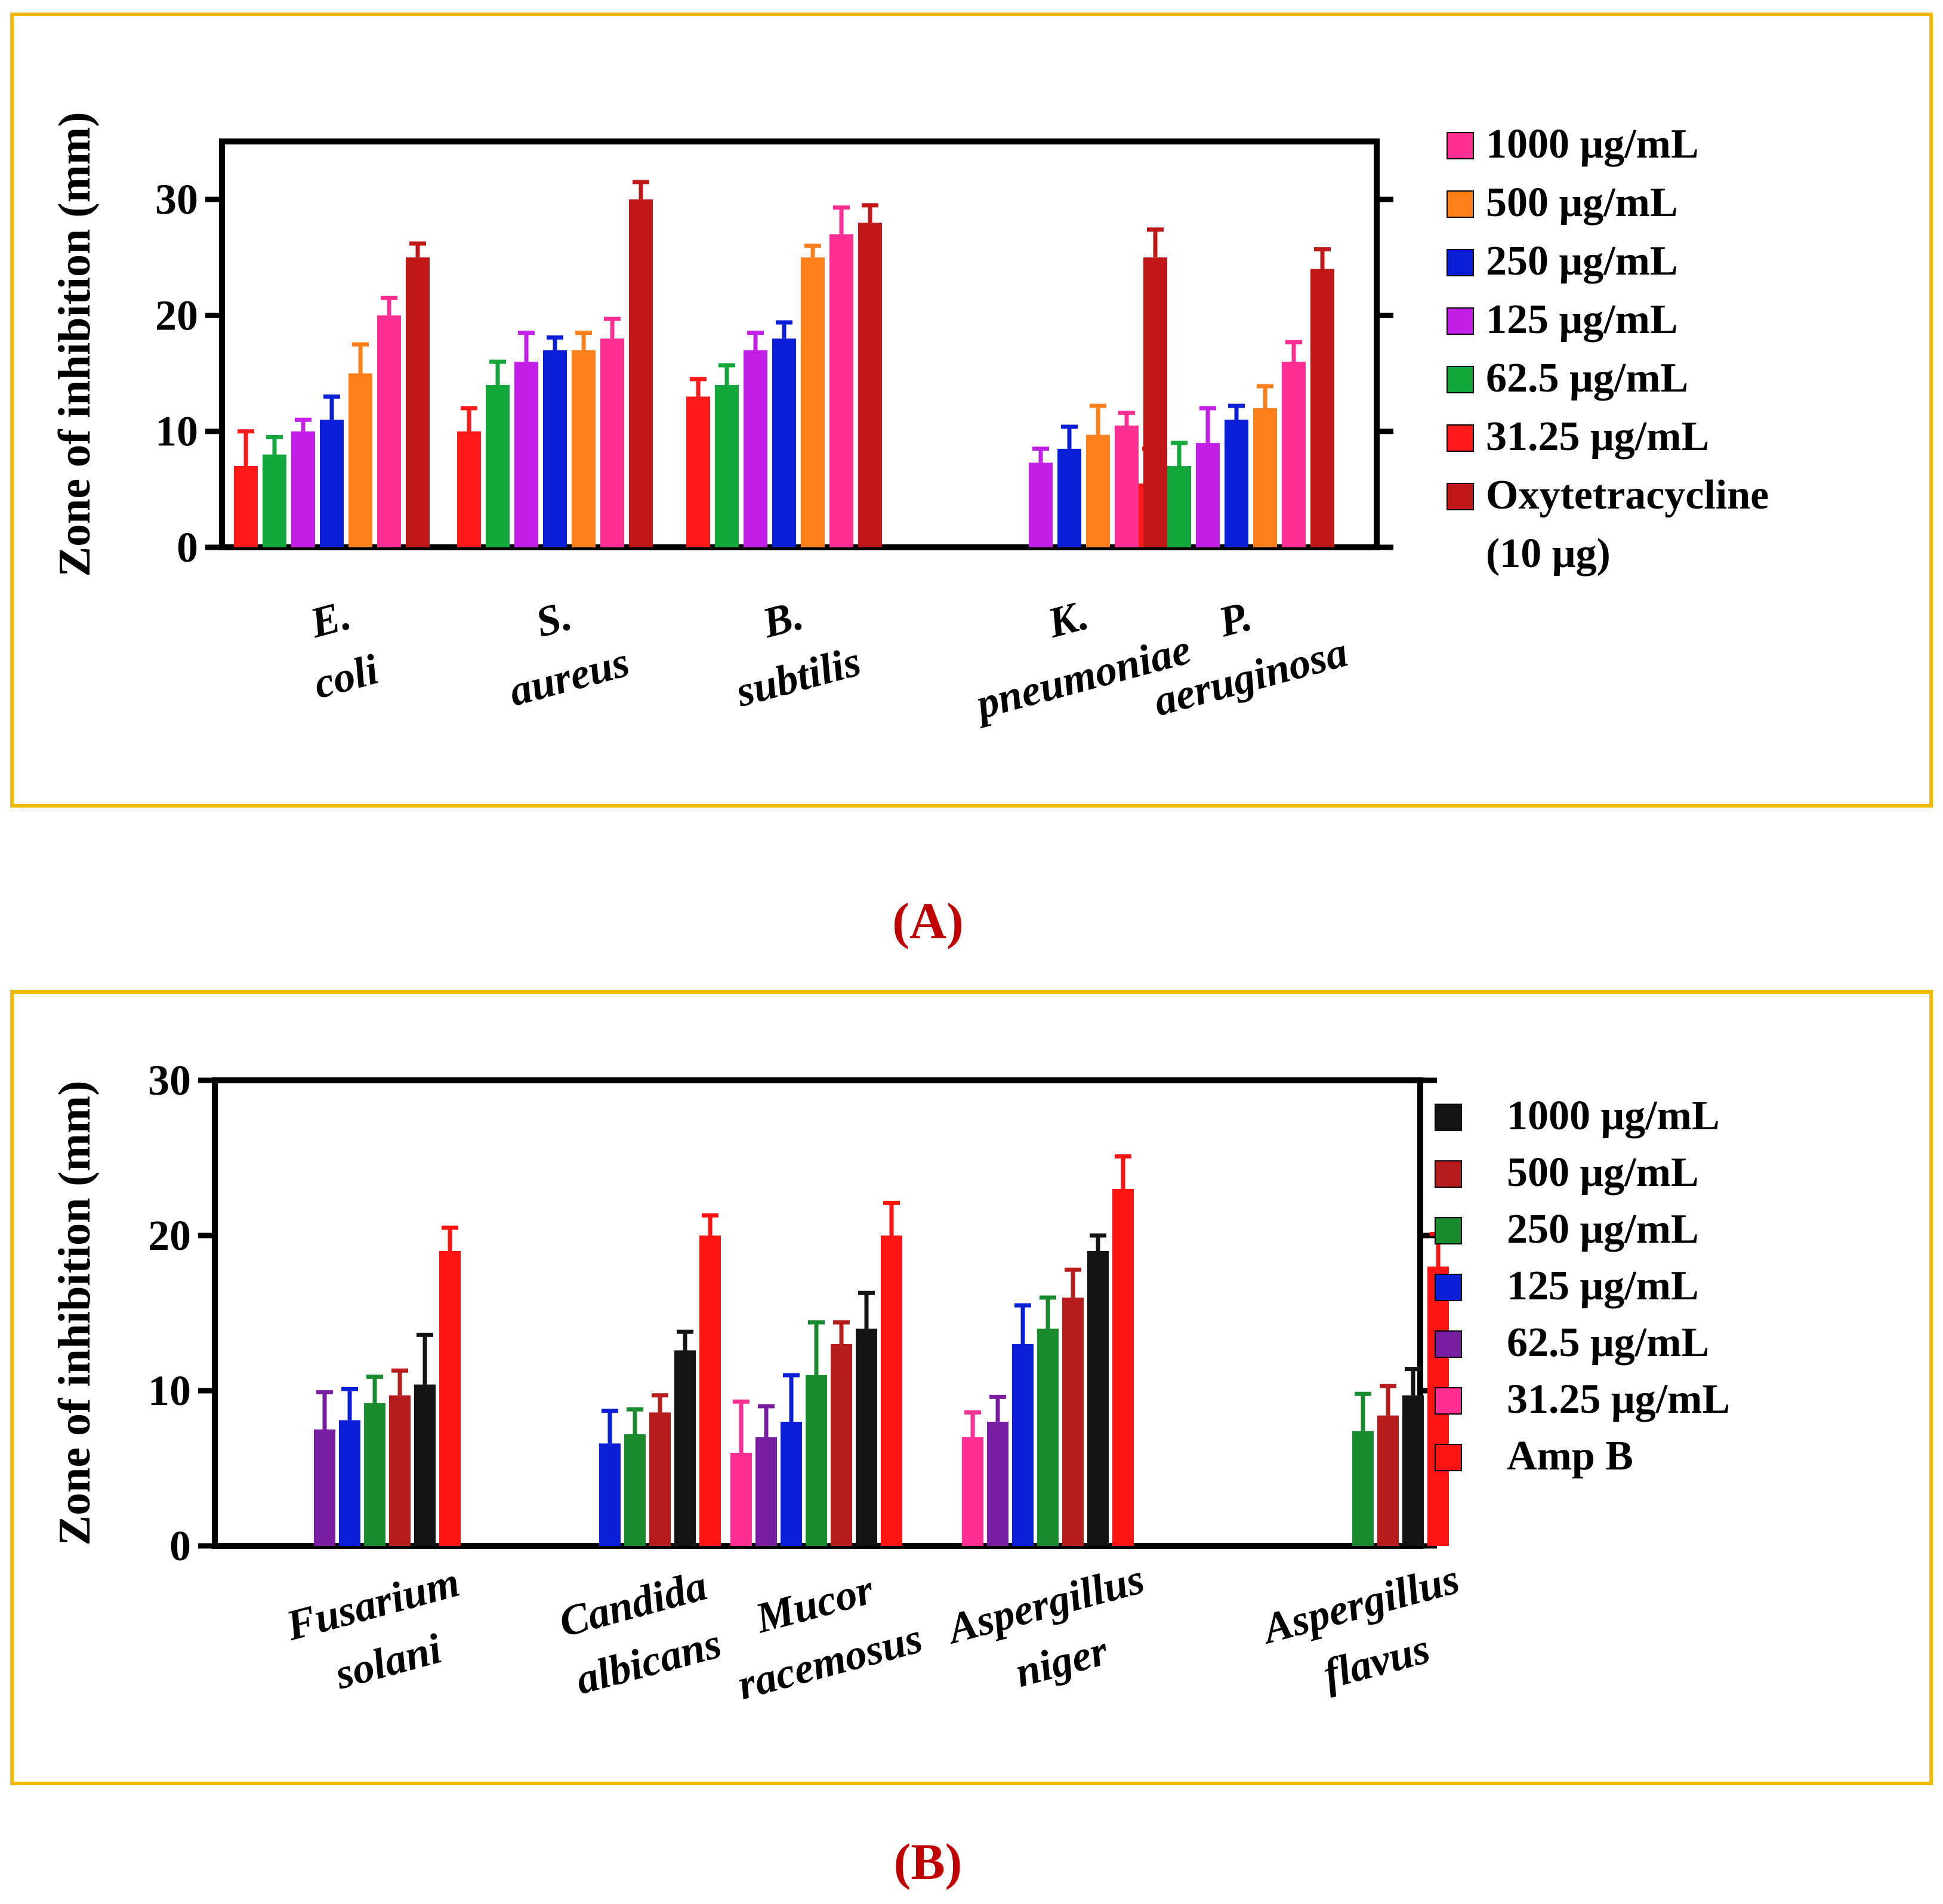 Image resolution: width=1943 pixels, height=1904 pixels. I want to click on category-label: Mucorracemosus, so click(822, 1632).